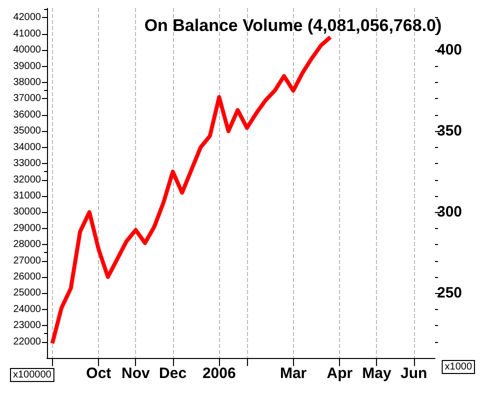  What do you see at coordinates (449, 293) in the screenshot?
I see `y2-tick-label: 250` at bounding box center [449, 293].